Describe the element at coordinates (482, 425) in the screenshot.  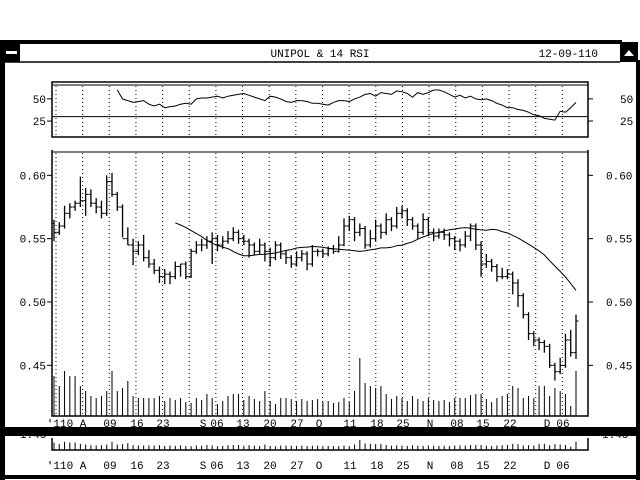
I see `date-label: 15` at that location.